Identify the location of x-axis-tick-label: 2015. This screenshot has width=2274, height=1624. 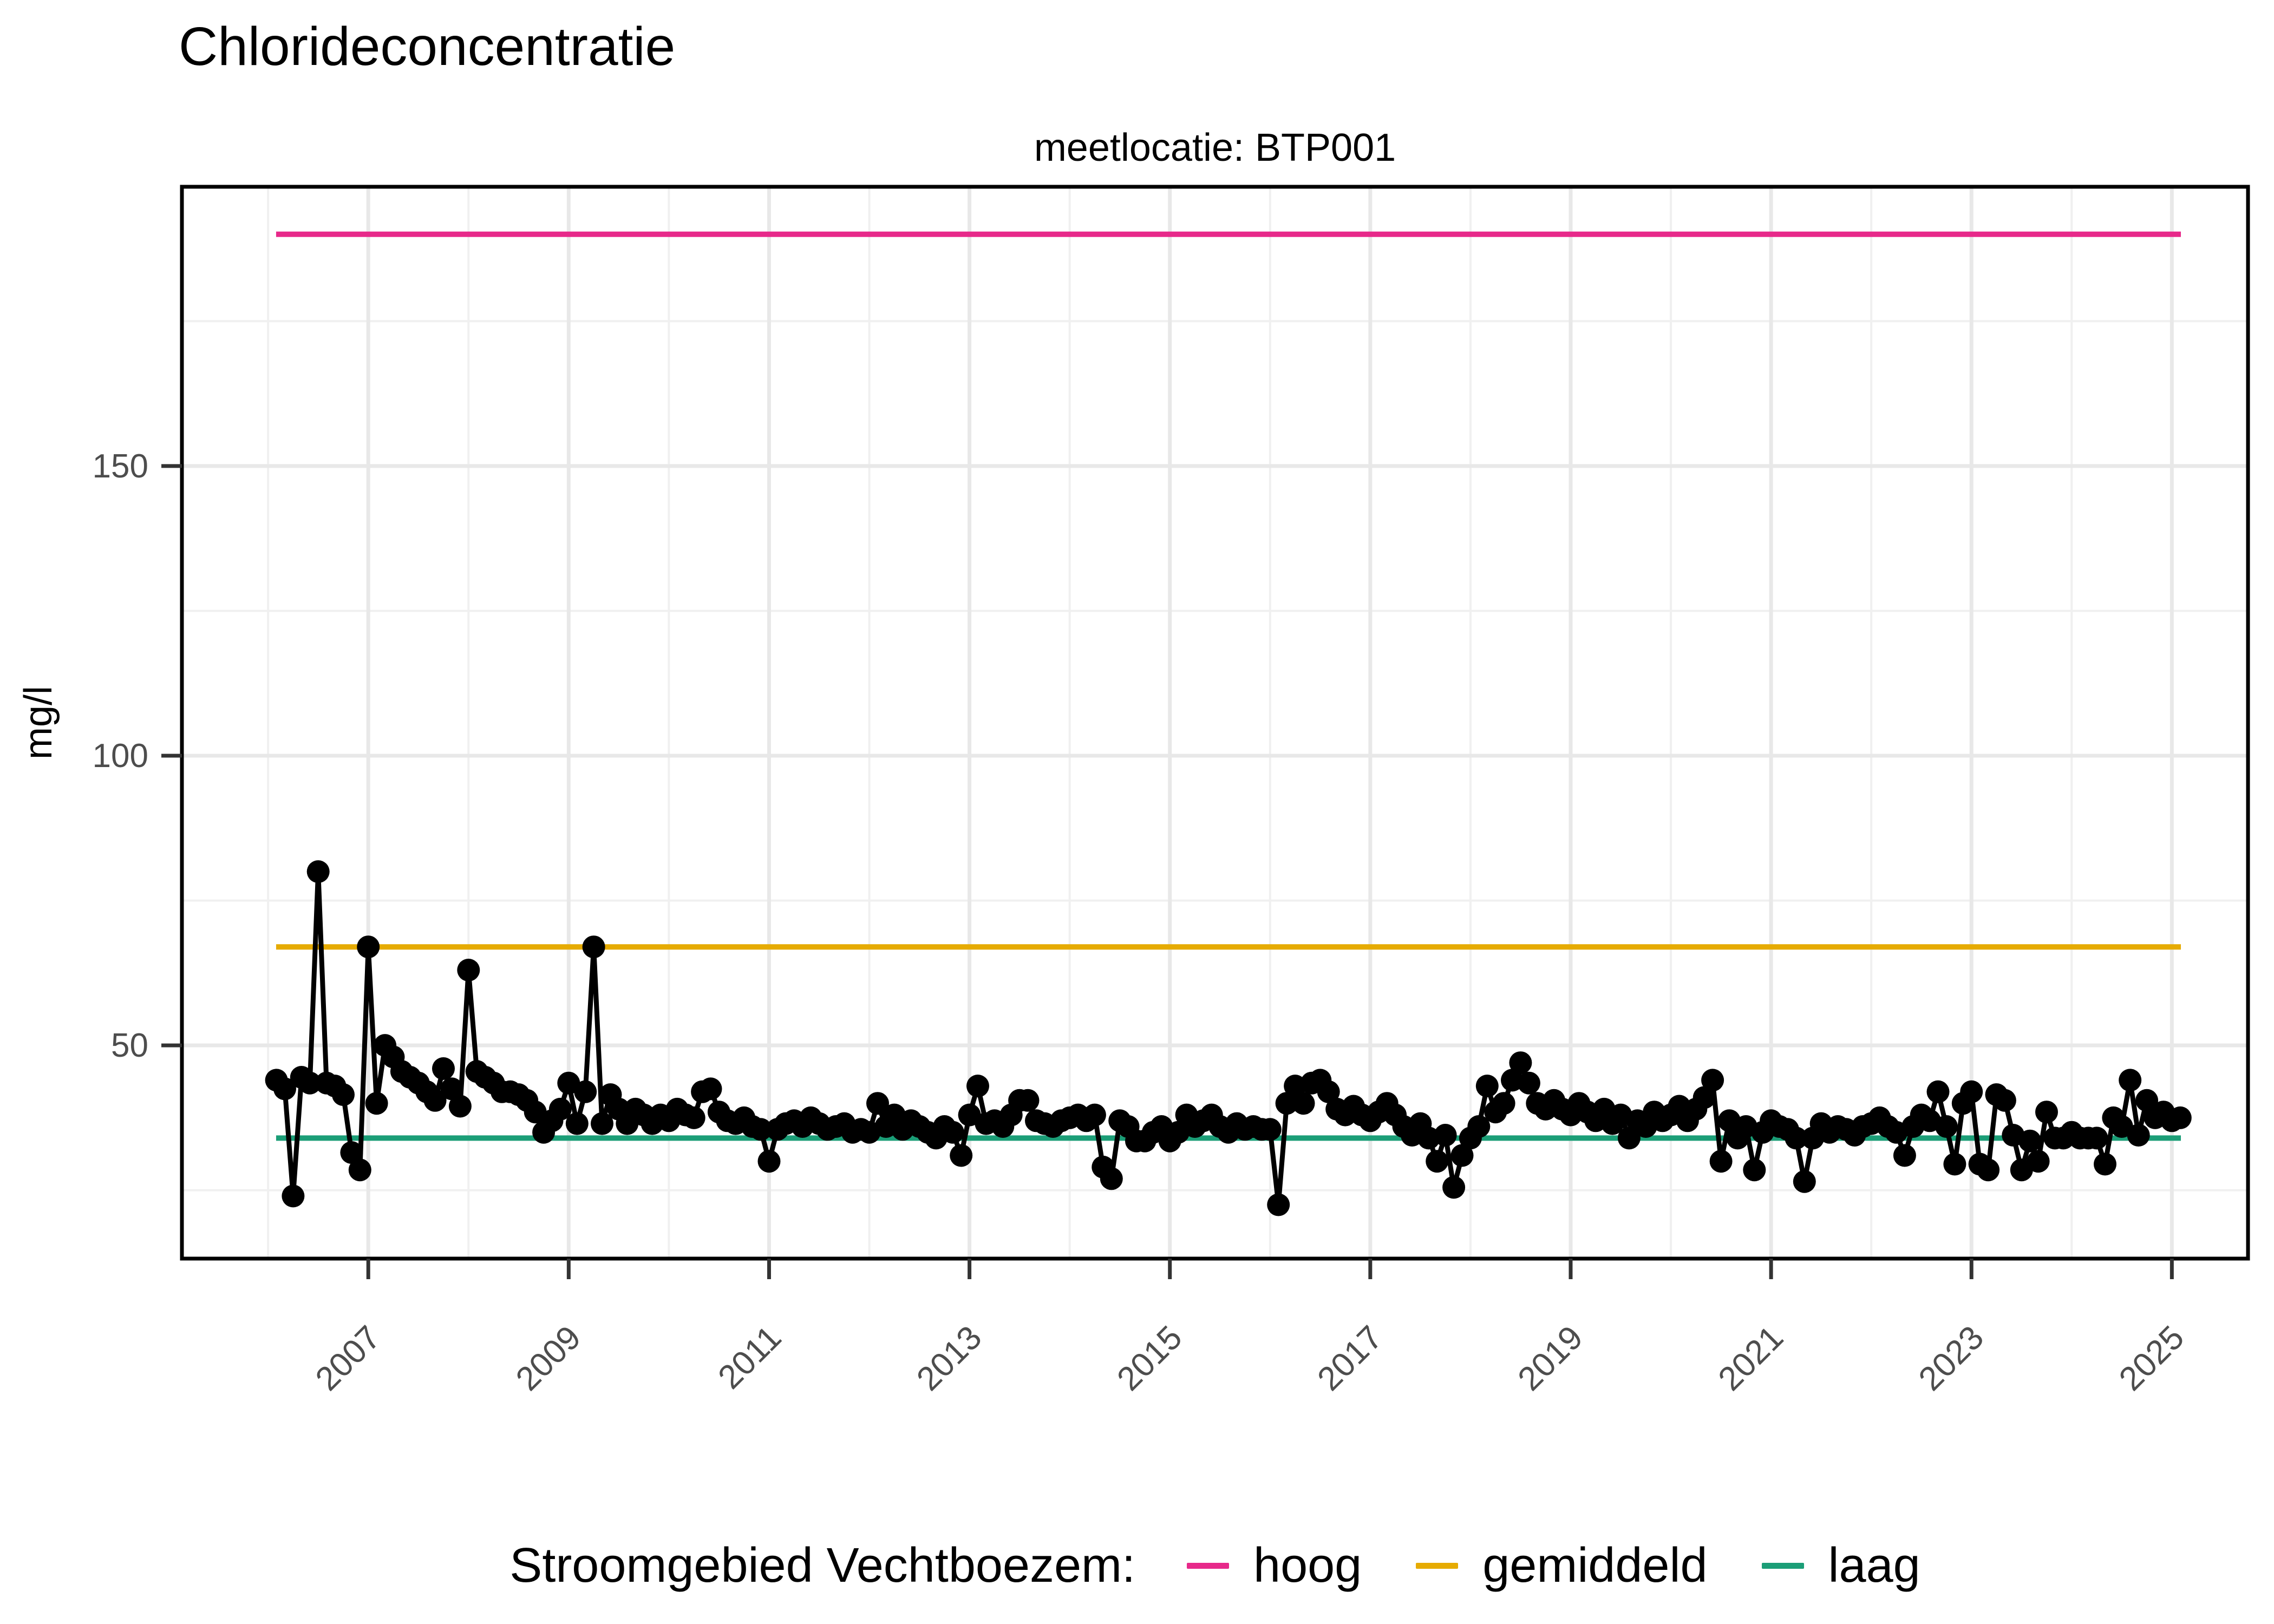
(1150, 1358).